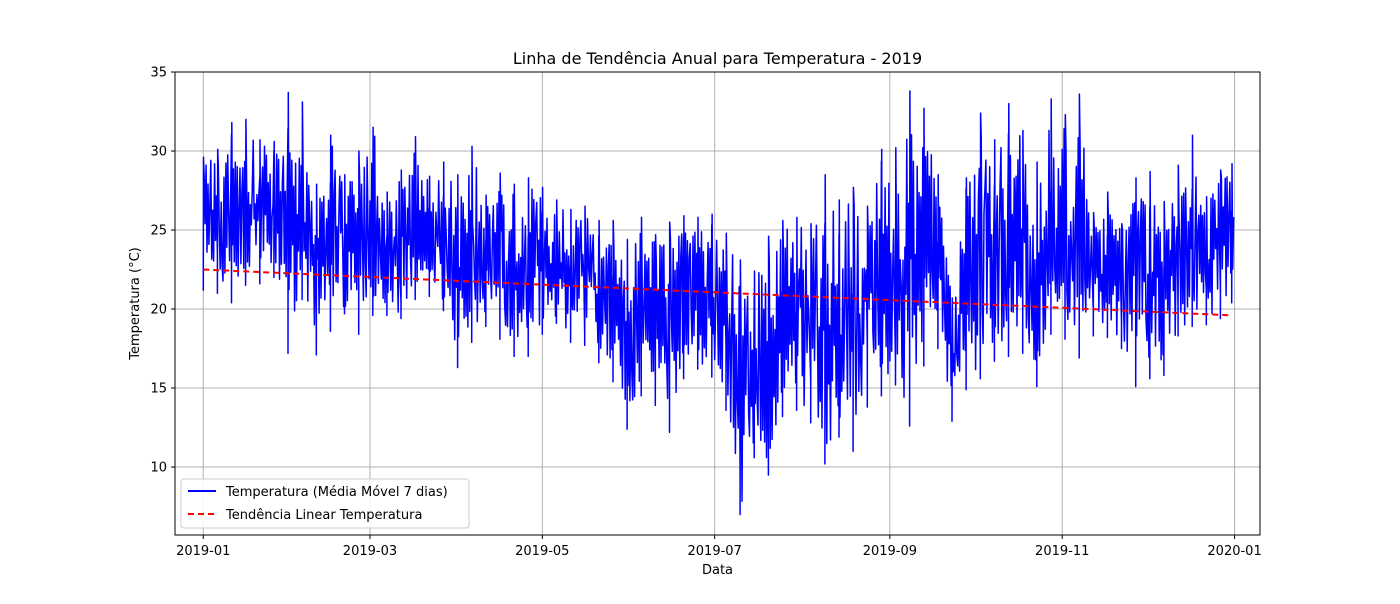 The width and height of the screenshot is (1400, 604). I want to click on legend-label-trend: Tendência Linear Temperatura, so click(323, 515).